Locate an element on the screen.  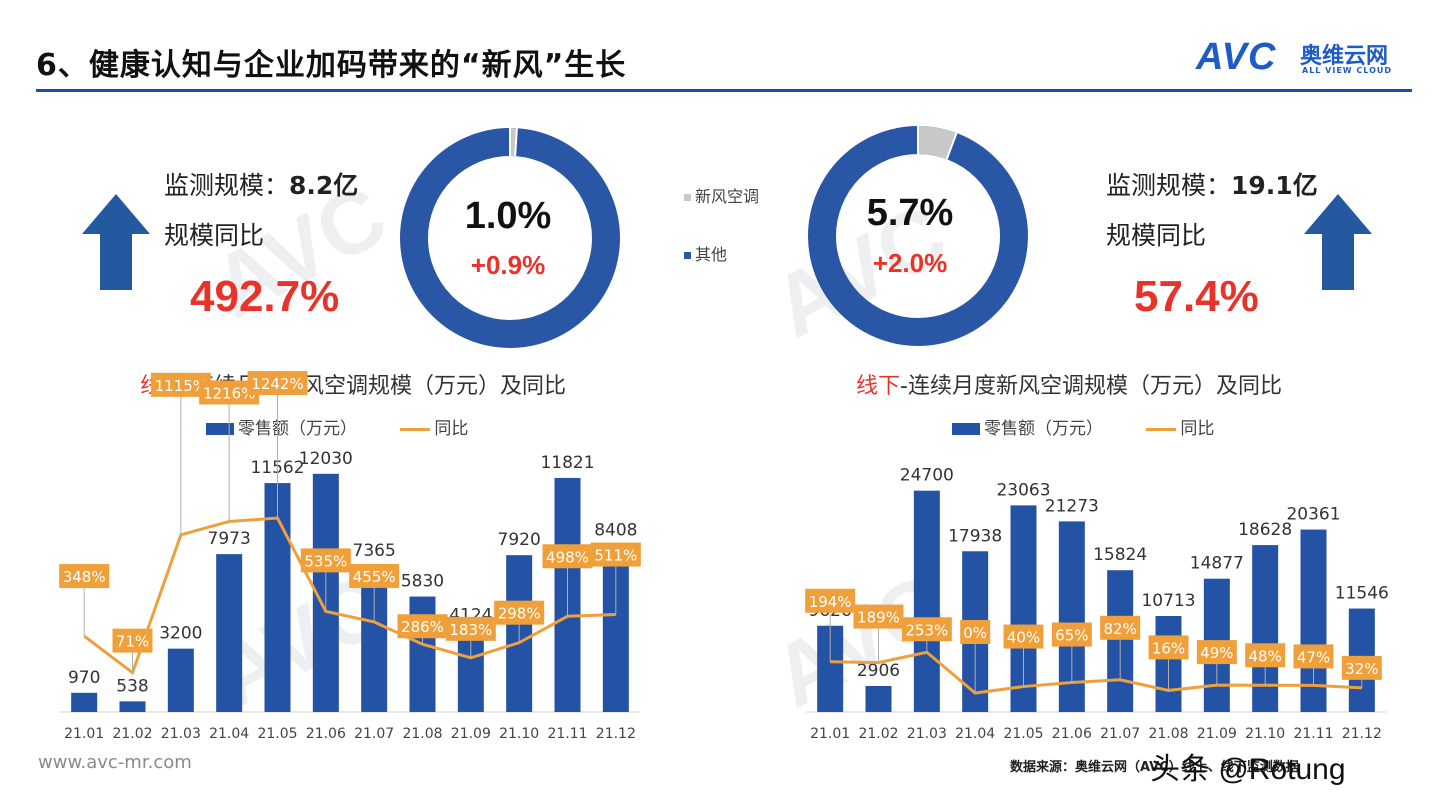
offline-scale-label: 监测规模：19.1亿 is located at coordinates (1212, 185).